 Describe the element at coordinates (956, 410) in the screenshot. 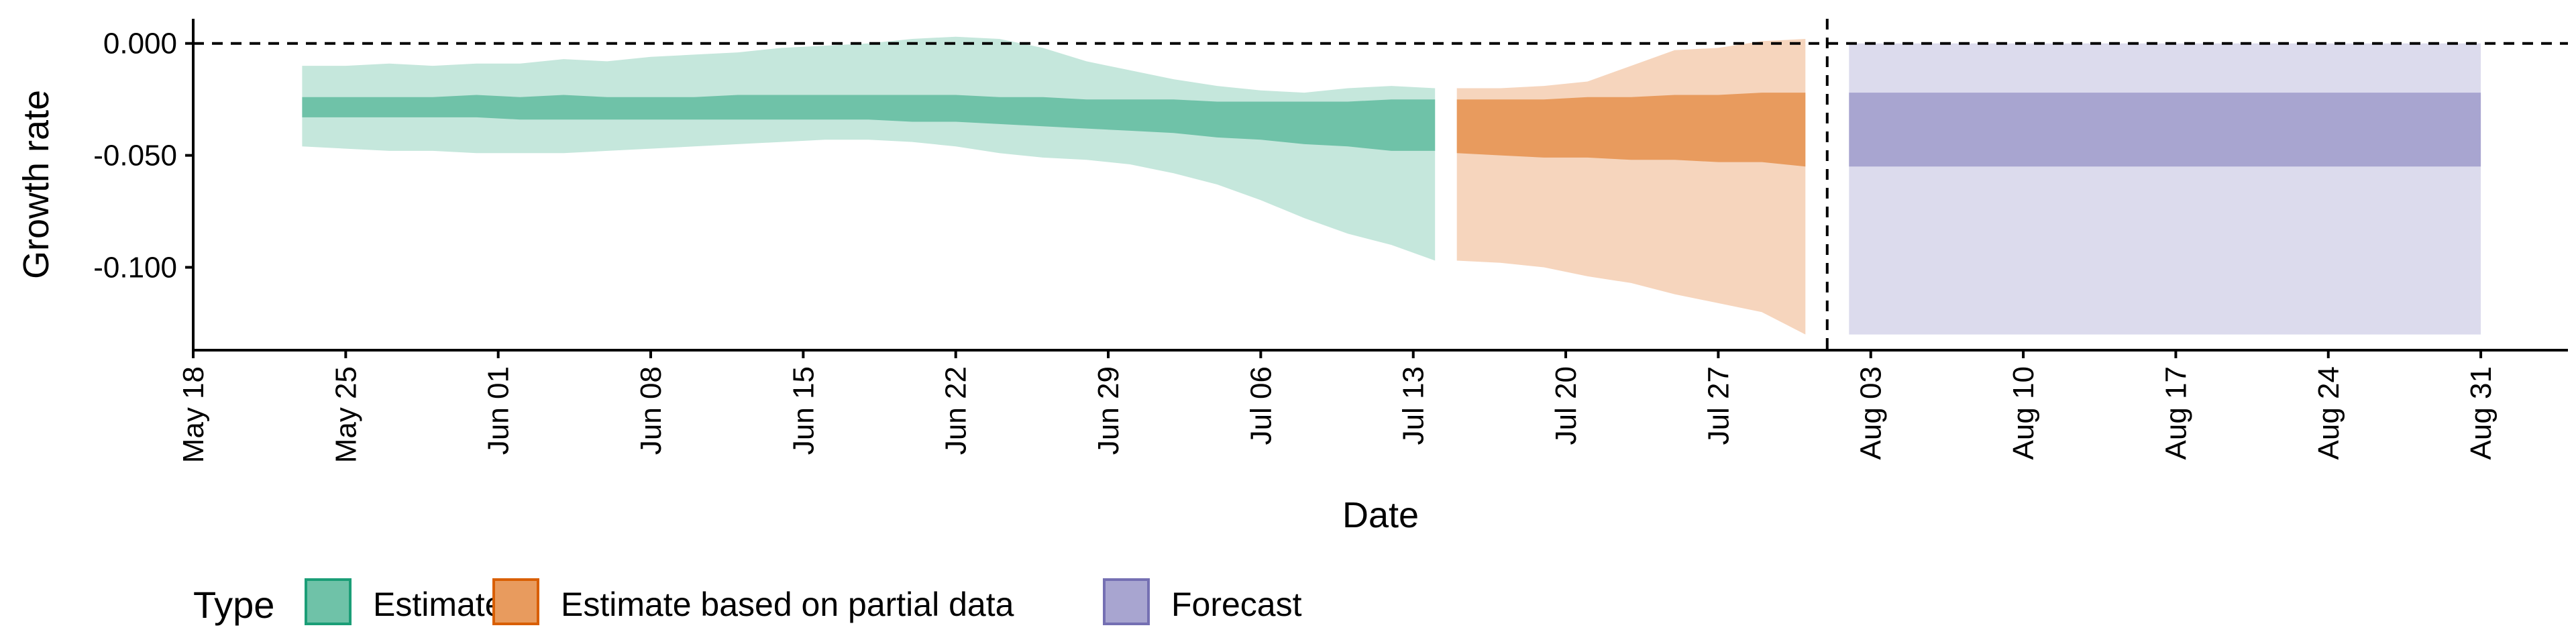

I see `x-tick-label: Jun 22` at that location.